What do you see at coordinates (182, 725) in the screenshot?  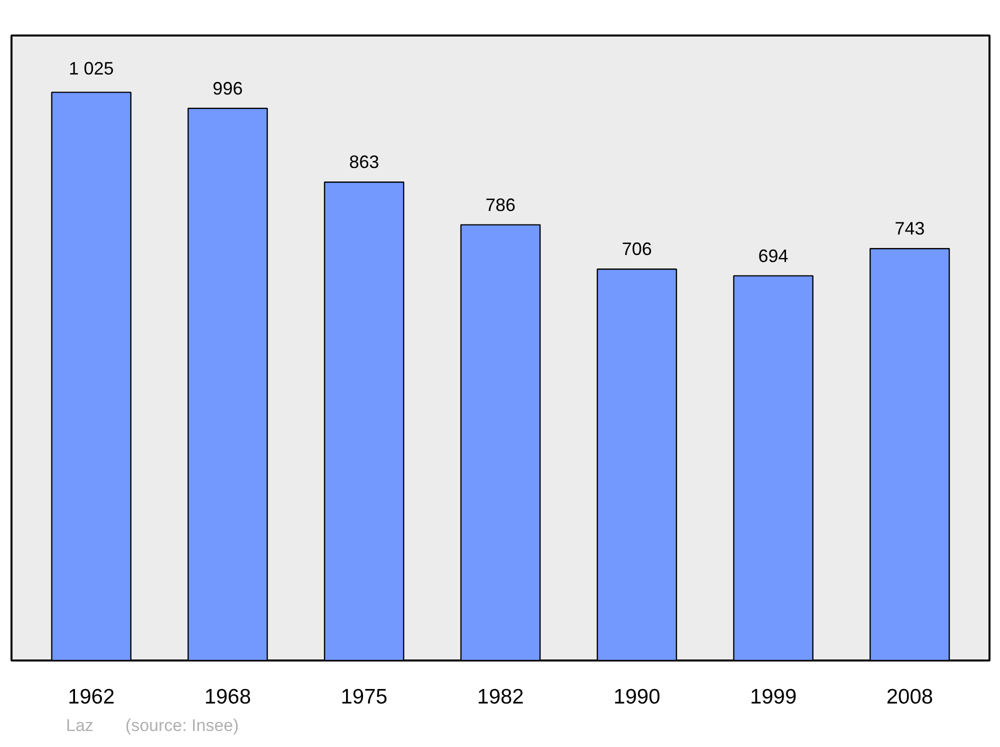 I see `text: (source: Insee)` at bounding box center [182, 725].